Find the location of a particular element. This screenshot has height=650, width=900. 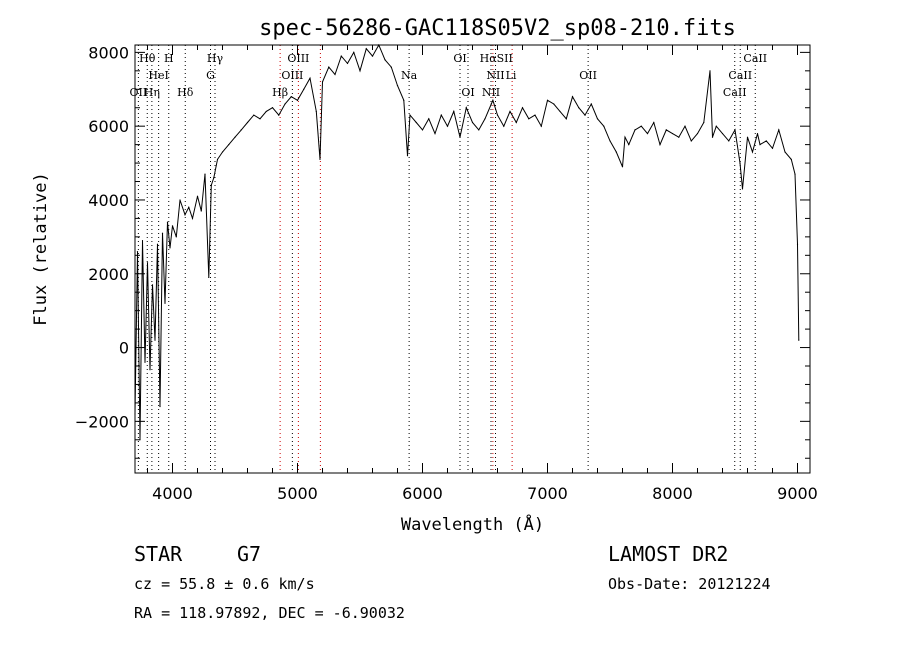

spectral-line-label: Hβ is located at coordinates (280, 92).